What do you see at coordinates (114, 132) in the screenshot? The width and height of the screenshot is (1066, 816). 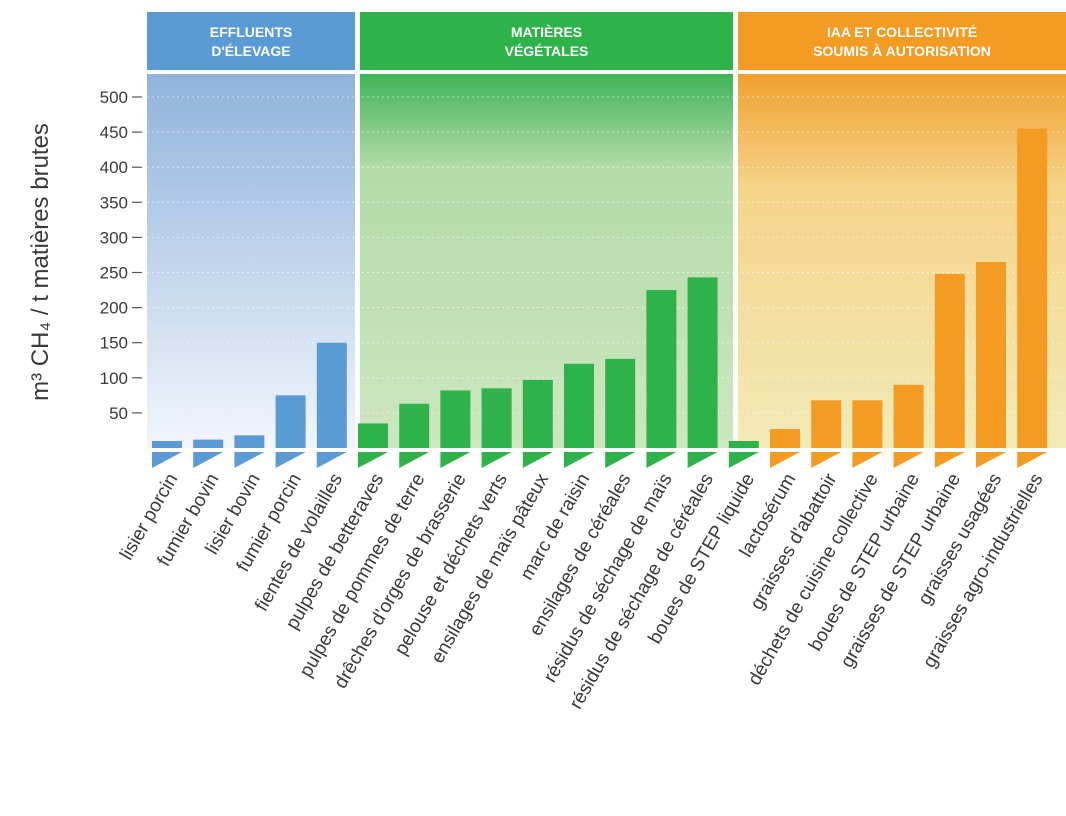 I see `y-tick-label: 450` at bounding box center [114, 132].